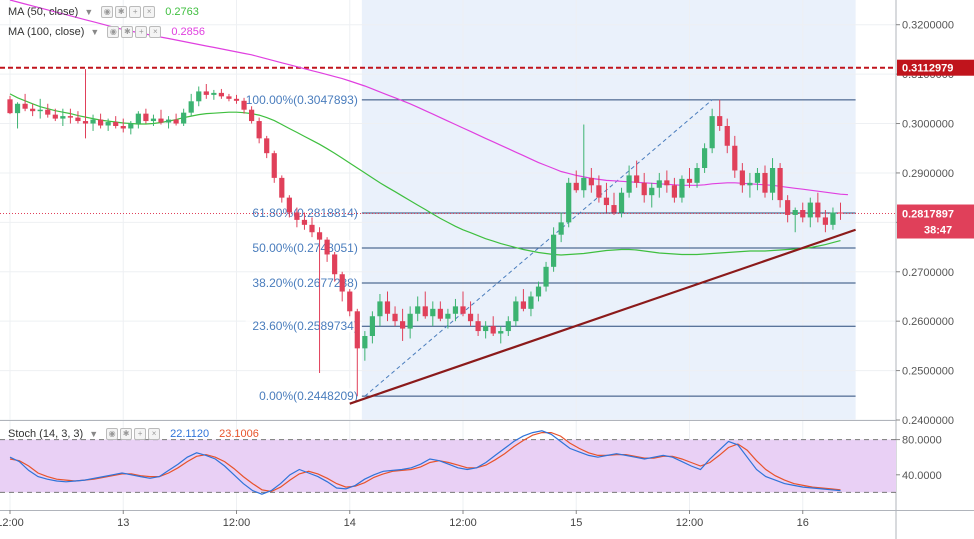 This screenshot has height=539, width=974. What do you see at coordinates (448, 466) in the screenshot?
I see `stoch-band` at bounding box center [448, 466].